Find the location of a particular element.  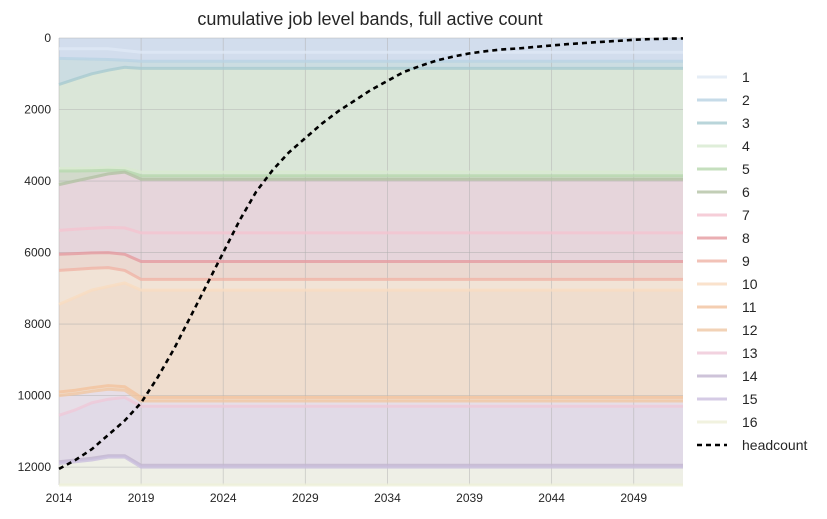

legend-label-2: 2 is located at coordinates (746, 100).